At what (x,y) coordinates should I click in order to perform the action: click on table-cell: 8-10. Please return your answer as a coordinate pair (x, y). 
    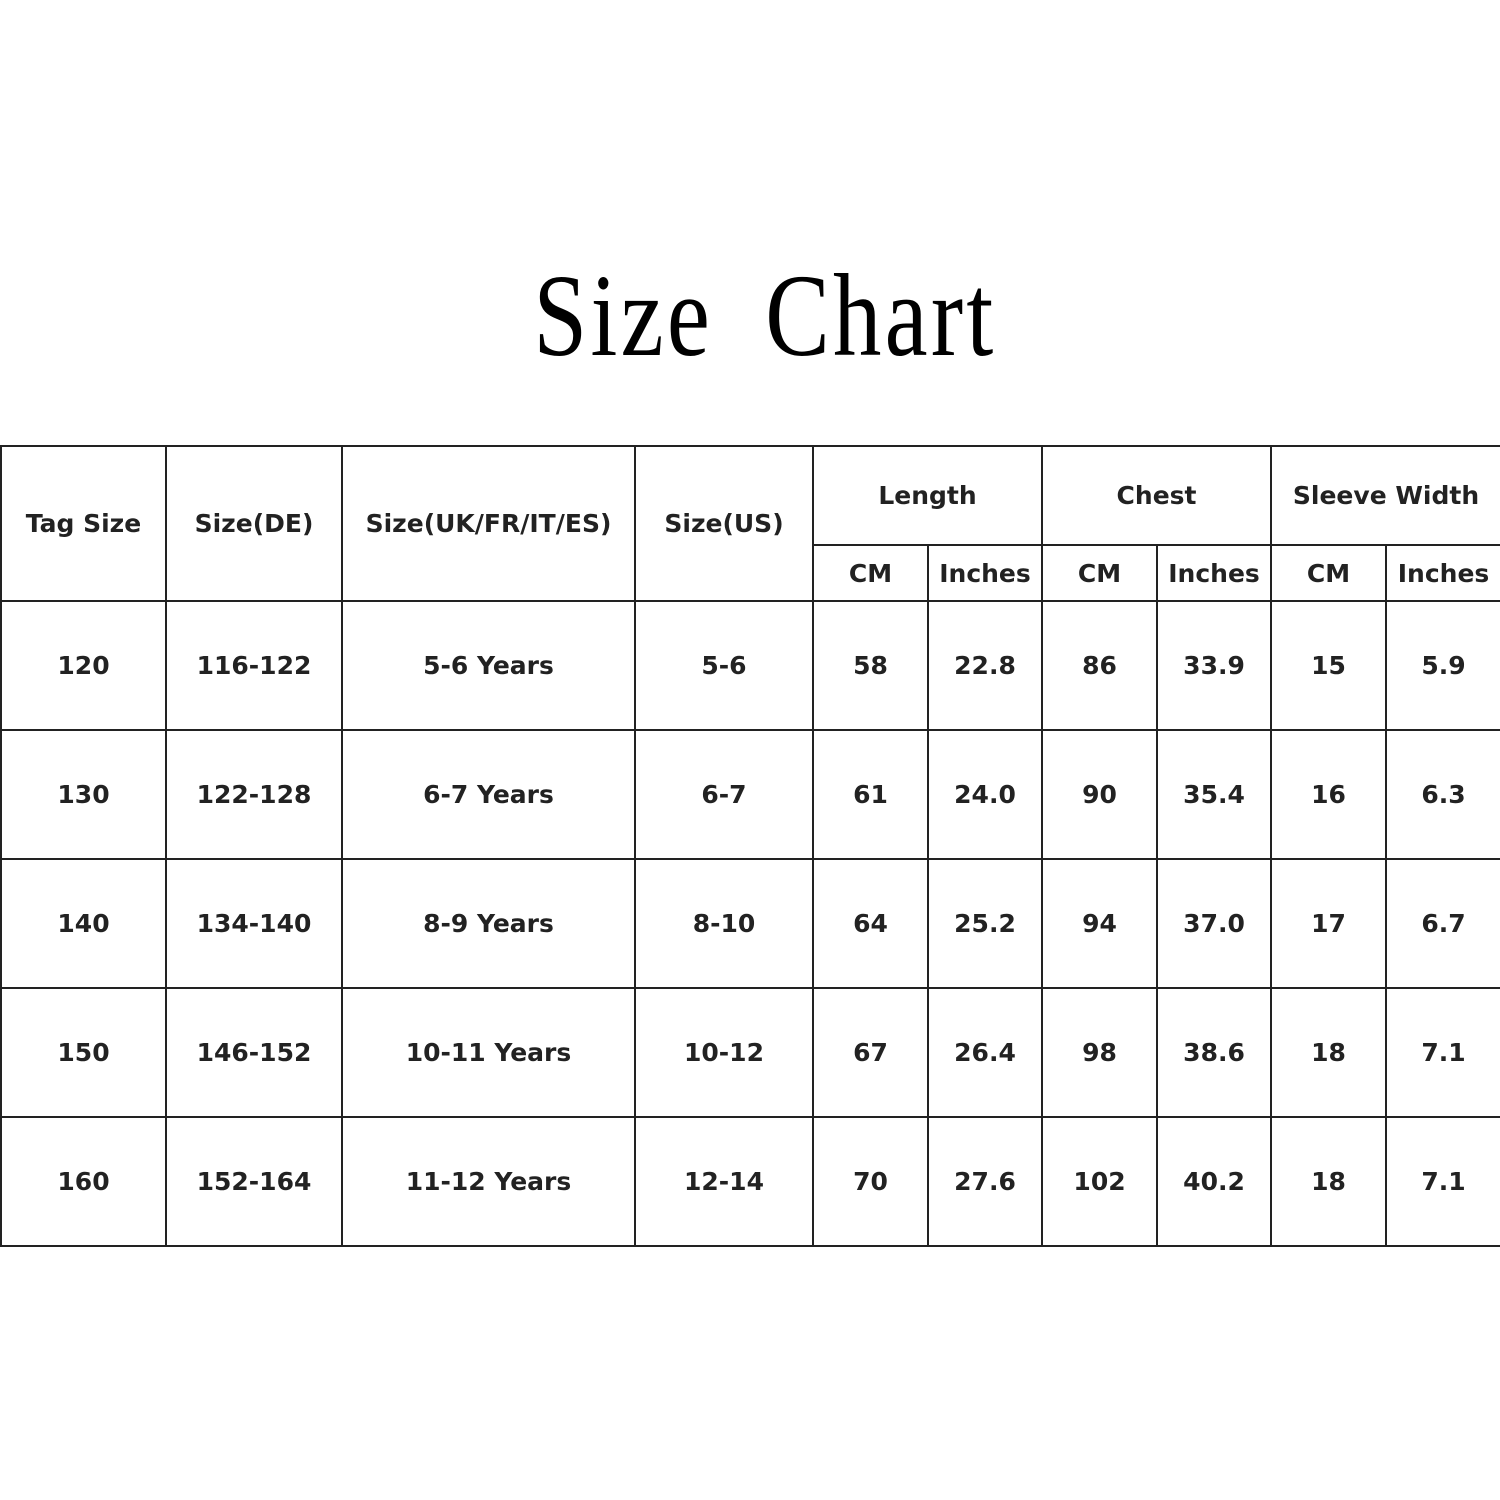
    Looking at the image, I should click on (724, 923).